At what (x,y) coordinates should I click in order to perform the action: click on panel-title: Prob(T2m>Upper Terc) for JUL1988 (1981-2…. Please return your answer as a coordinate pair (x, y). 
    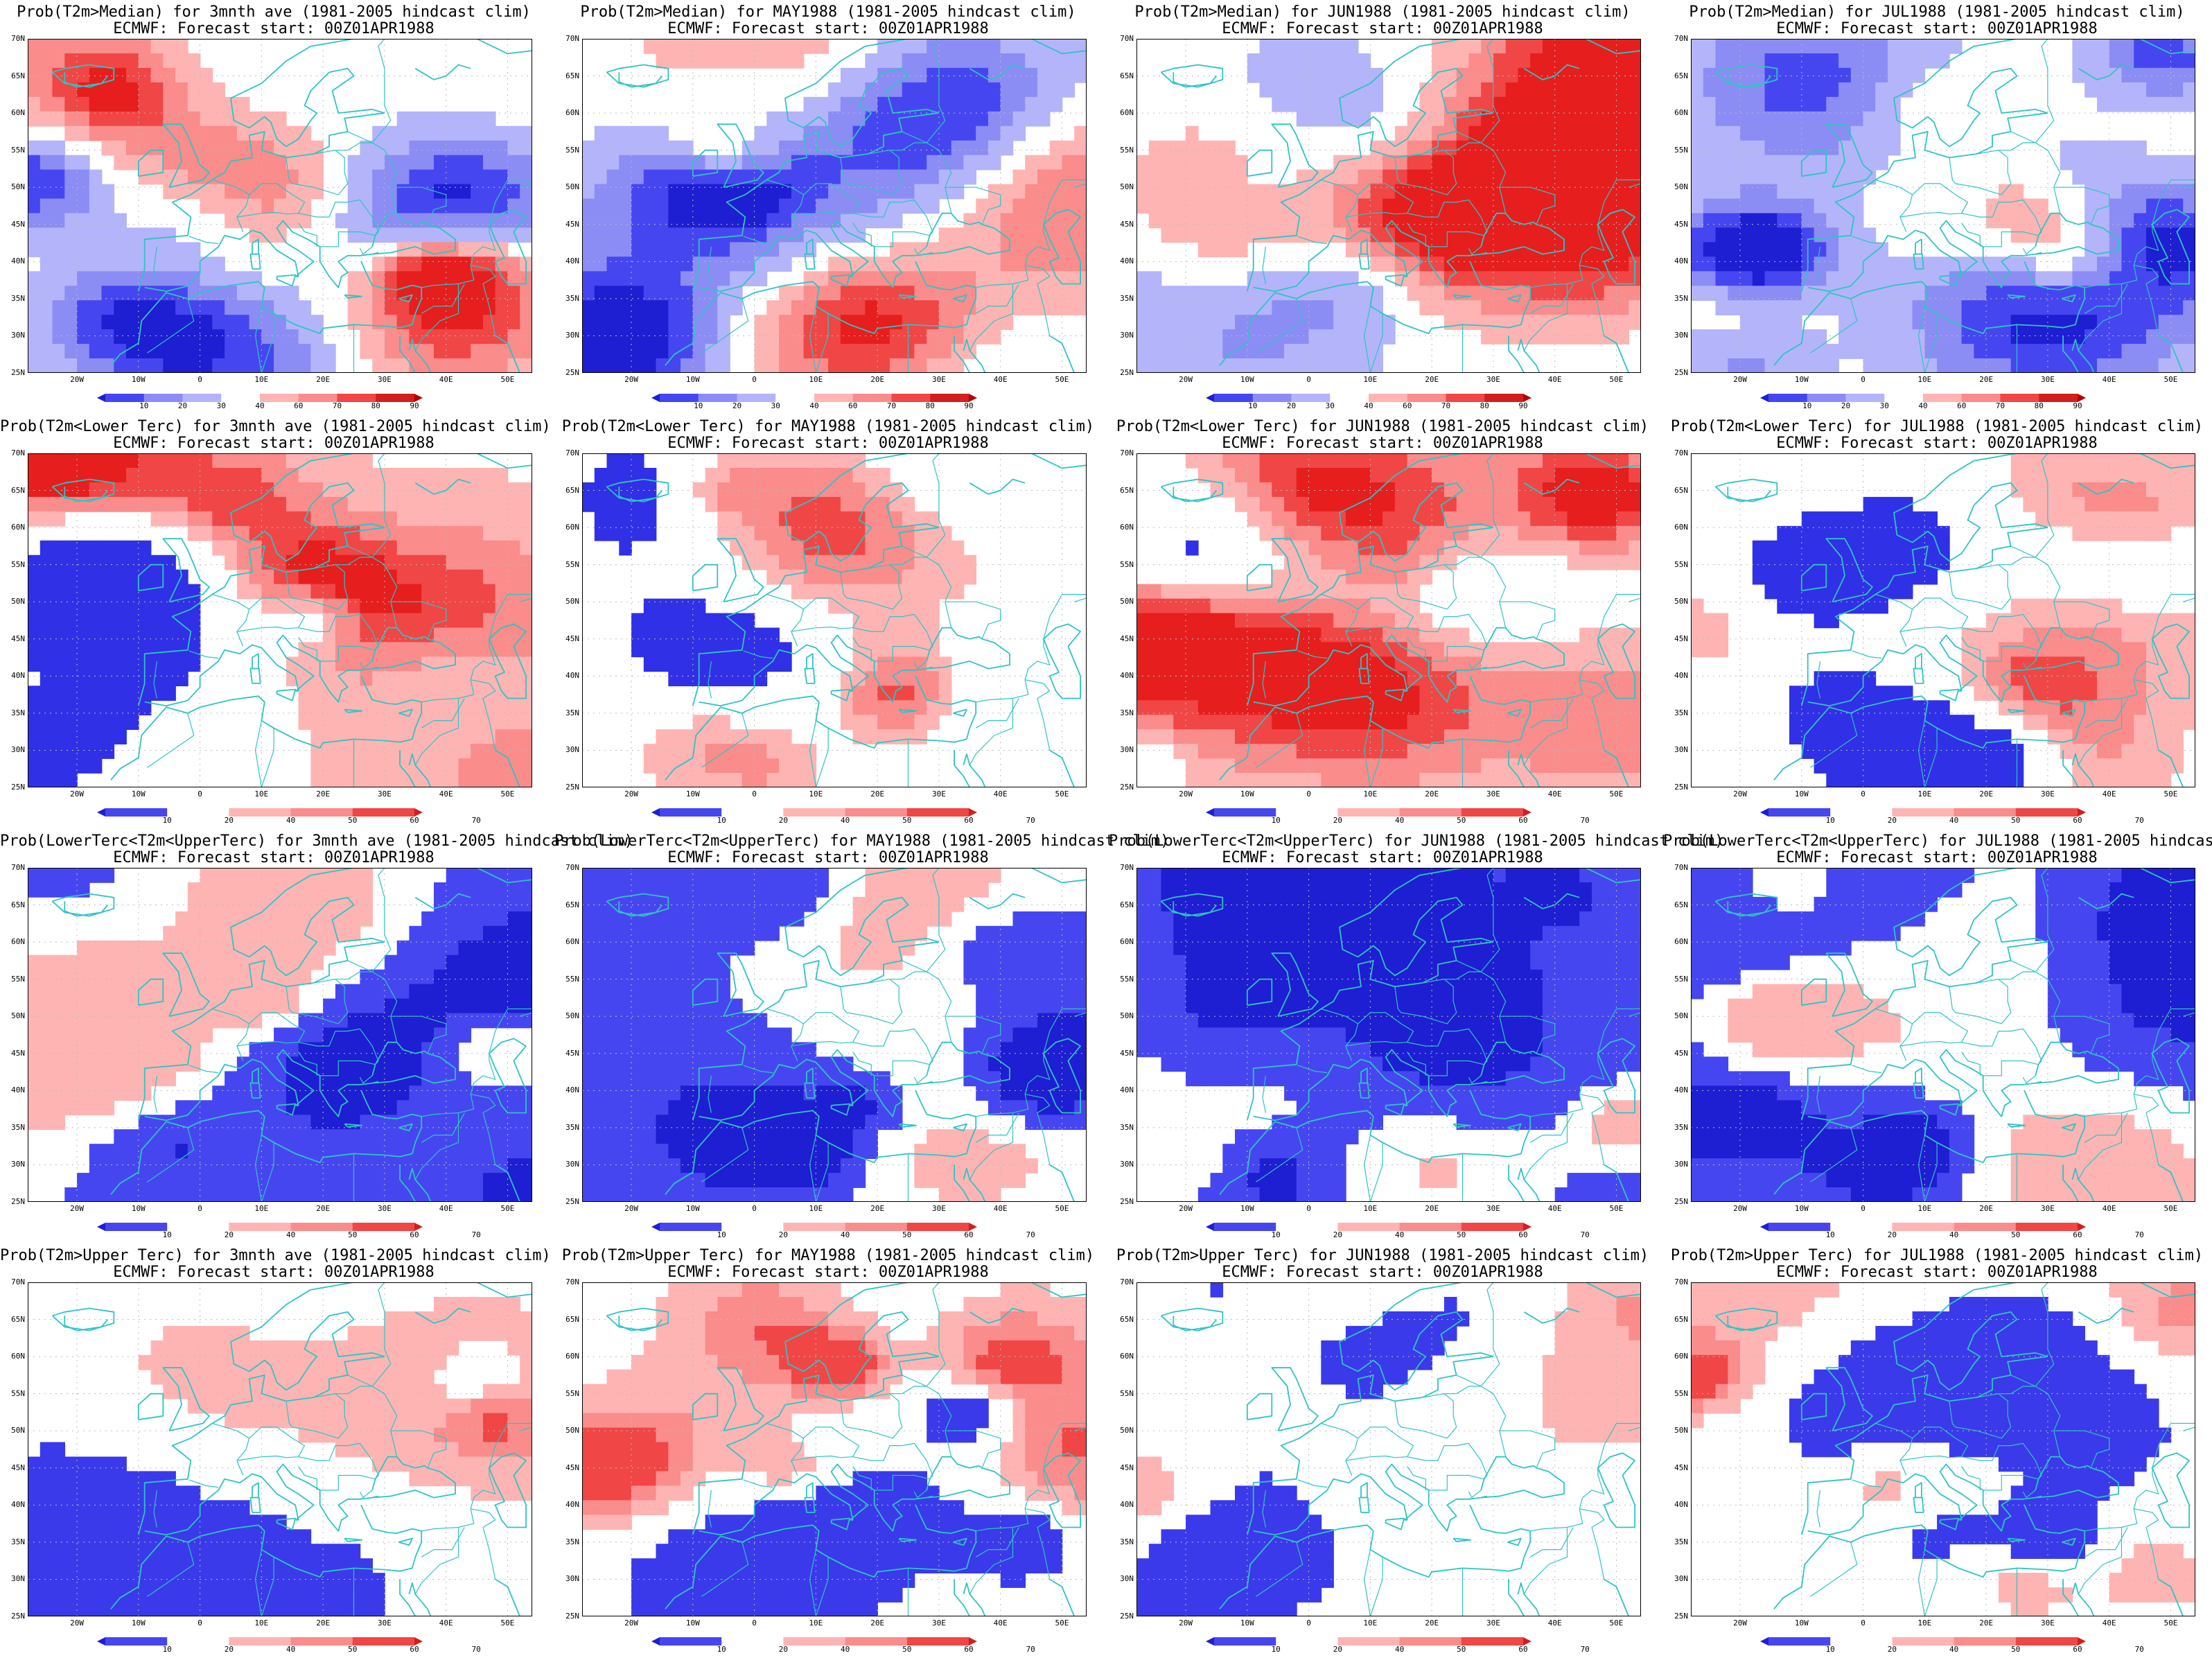
    Looking at the image, I should click on (1937, 1256).